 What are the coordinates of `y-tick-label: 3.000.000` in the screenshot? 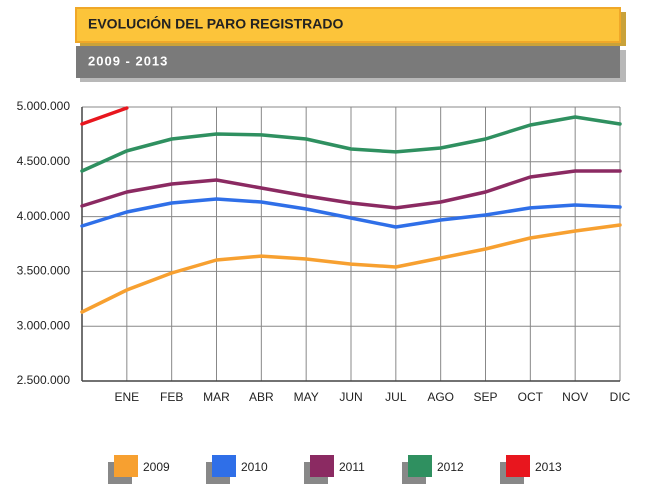 It's located at (44, 325).